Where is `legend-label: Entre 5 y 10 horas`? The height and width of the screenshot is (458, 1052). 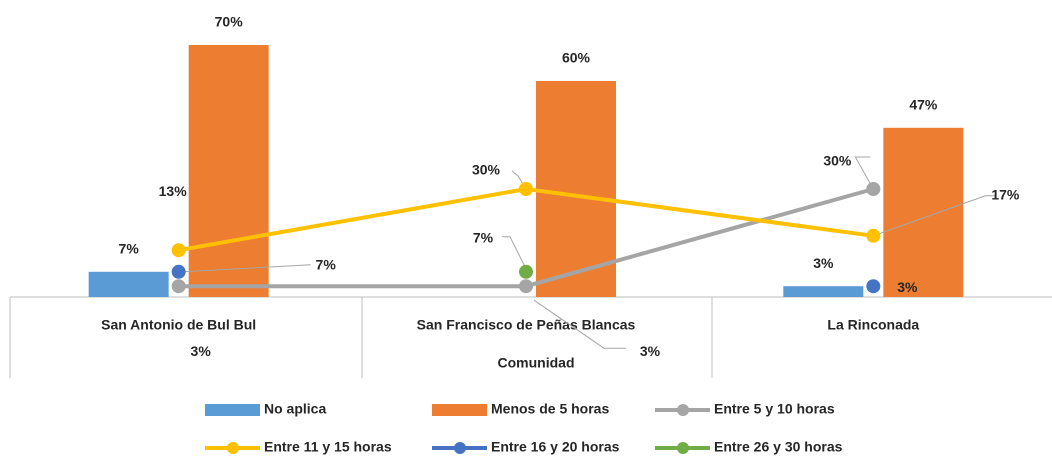 legend-label: Entre 5 y 10 horas is located at coordinates (774, 409).